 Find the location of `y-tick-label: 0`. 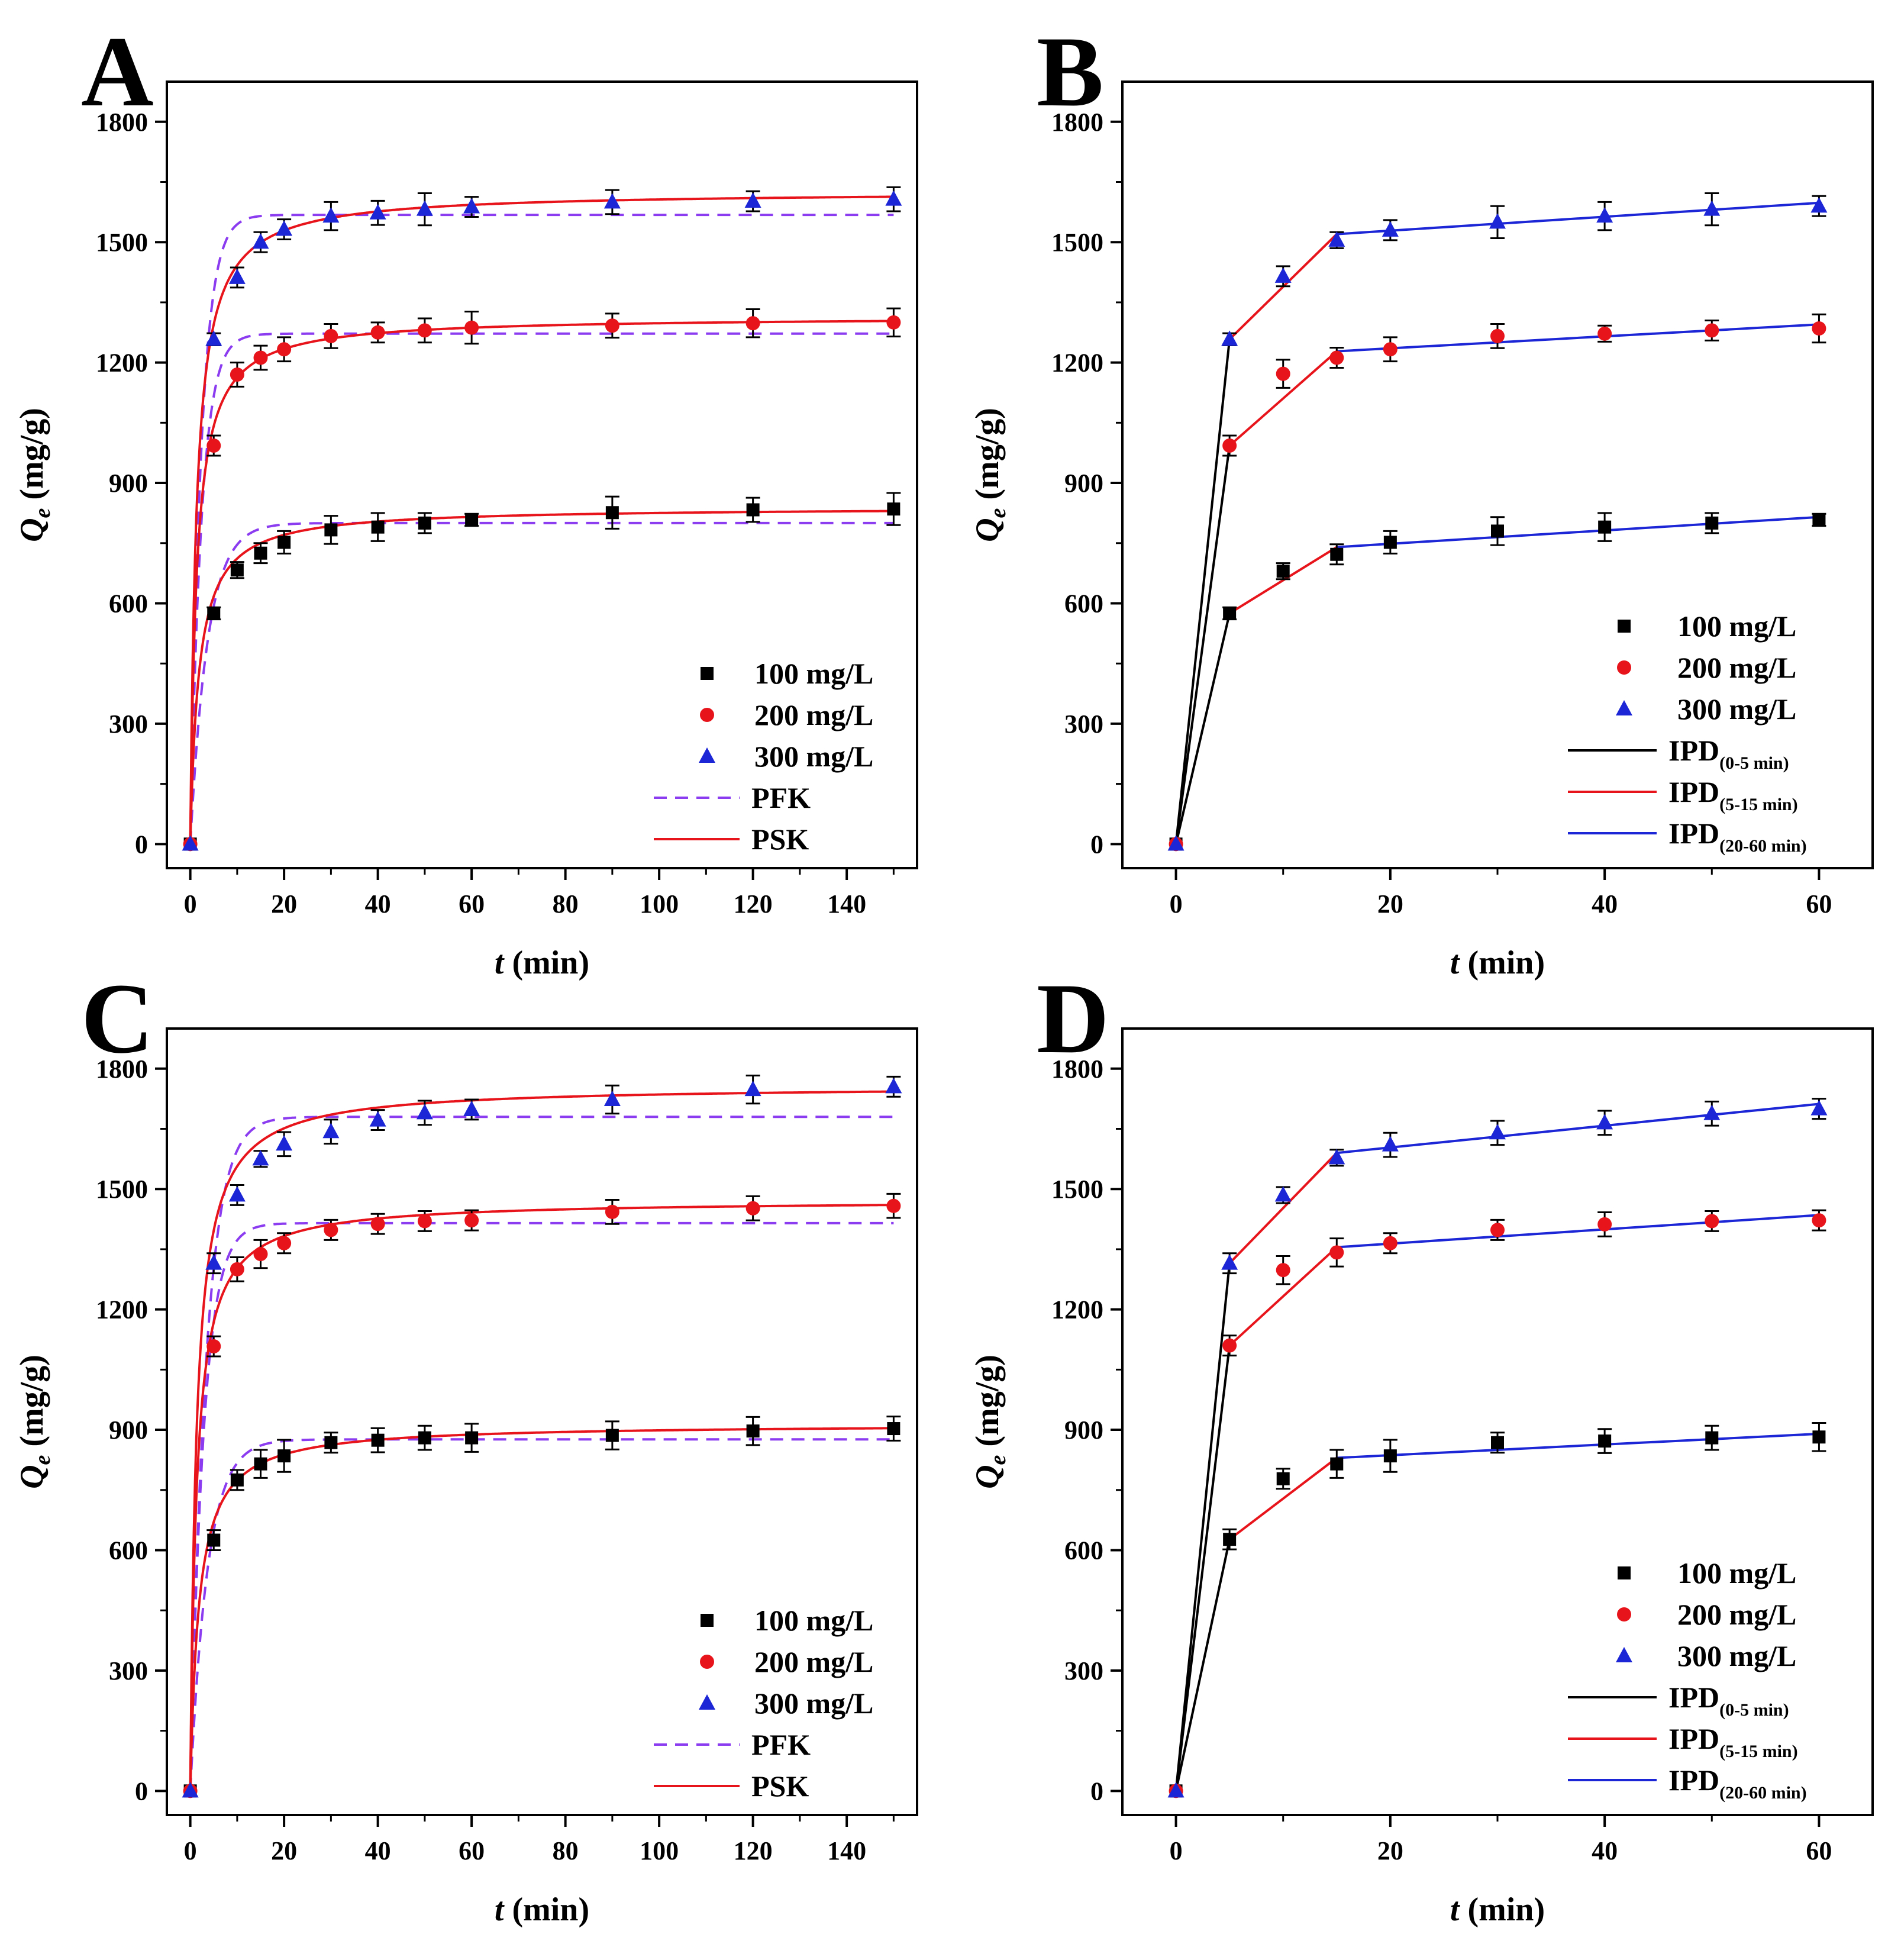

y-tick-label: 0 is located at coordinates (141, 1791).